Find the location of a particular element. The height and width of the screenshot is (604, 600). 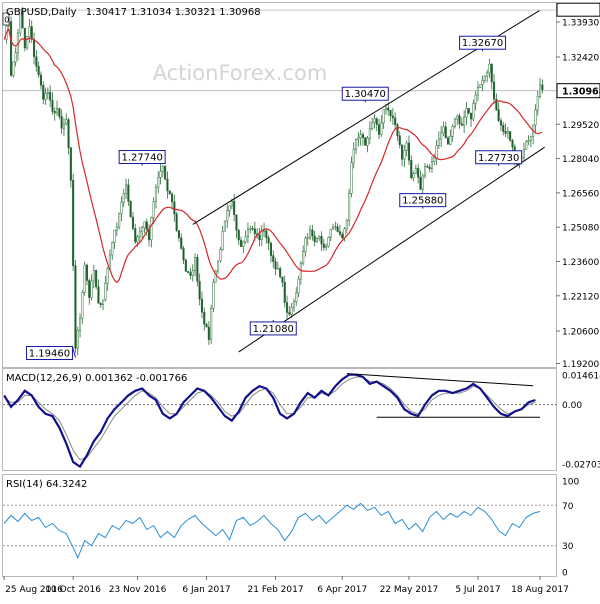

price-tick-label: 1.29520 is located at coordinates (580, 126).